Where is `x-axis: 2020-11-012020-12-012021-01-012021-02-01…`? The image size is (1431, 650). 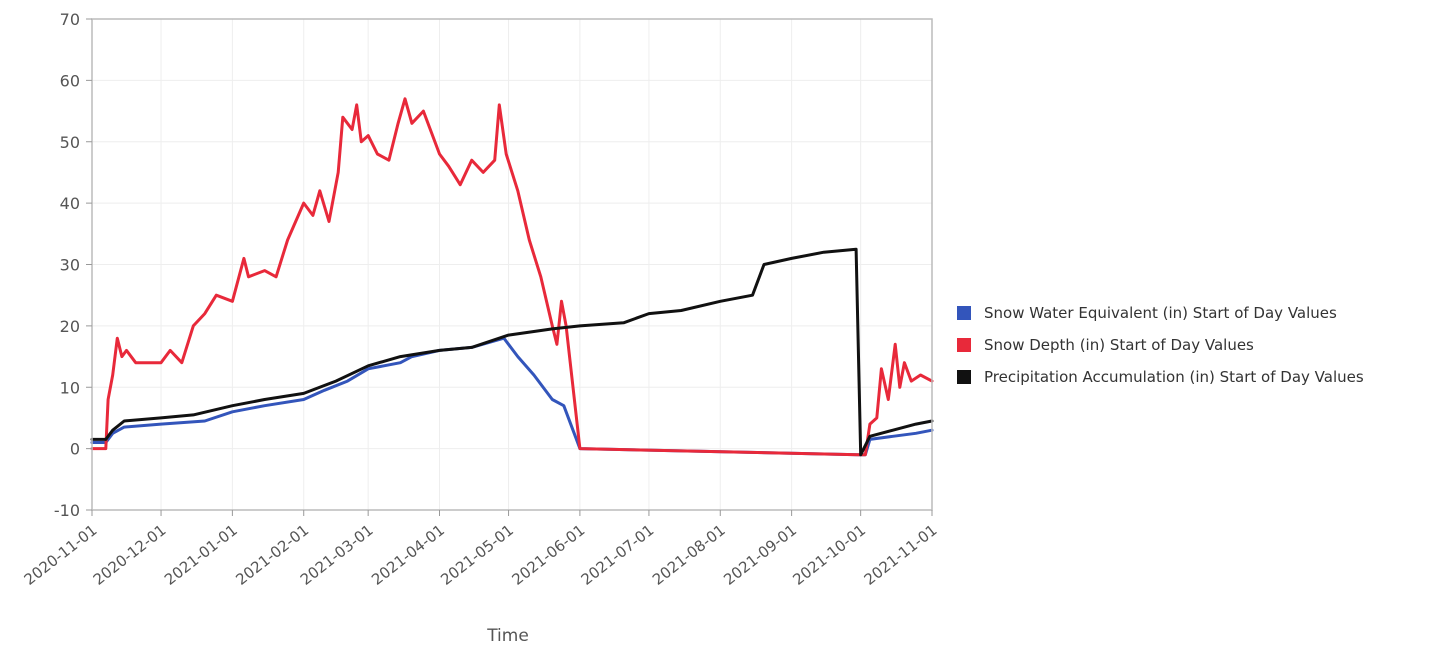 x-axis: 2020-11-012020-12-012021-01-012021-02-01… is located at coordinates (481, 549).